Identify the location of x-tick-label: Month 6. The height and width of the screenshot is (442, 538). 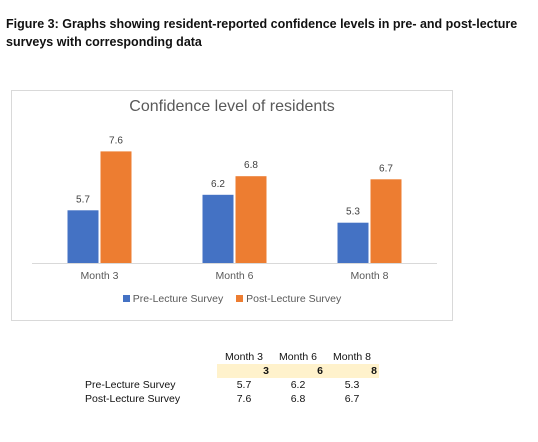
(235, 276).